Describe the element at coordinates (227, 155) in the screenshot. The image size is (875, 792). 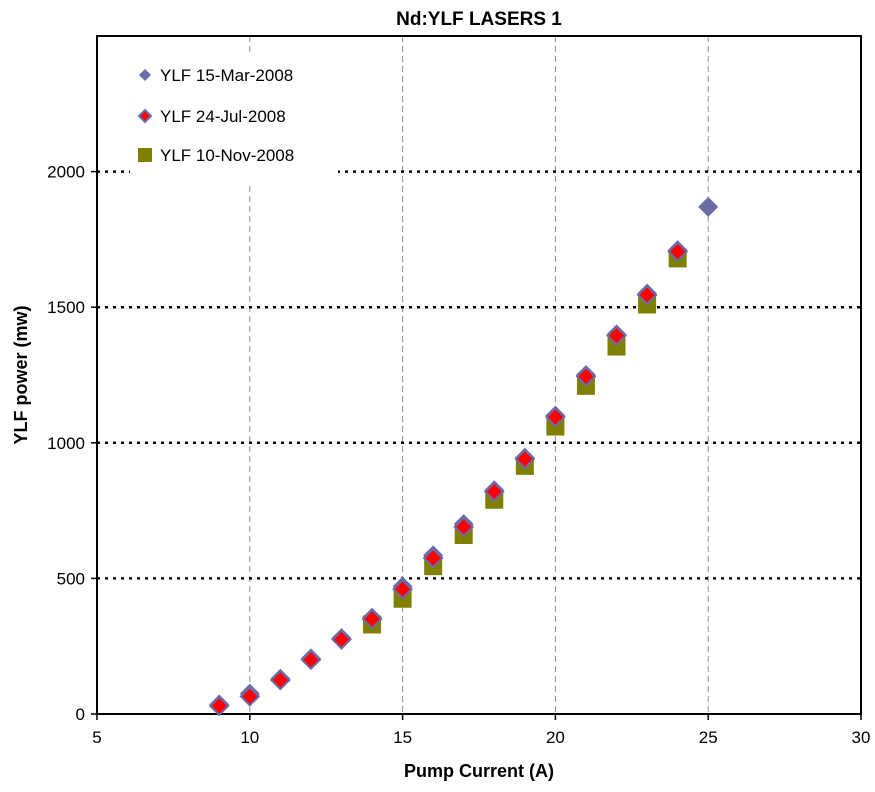
I see `legend-label: YLF 10-Nov-2008` at that location.